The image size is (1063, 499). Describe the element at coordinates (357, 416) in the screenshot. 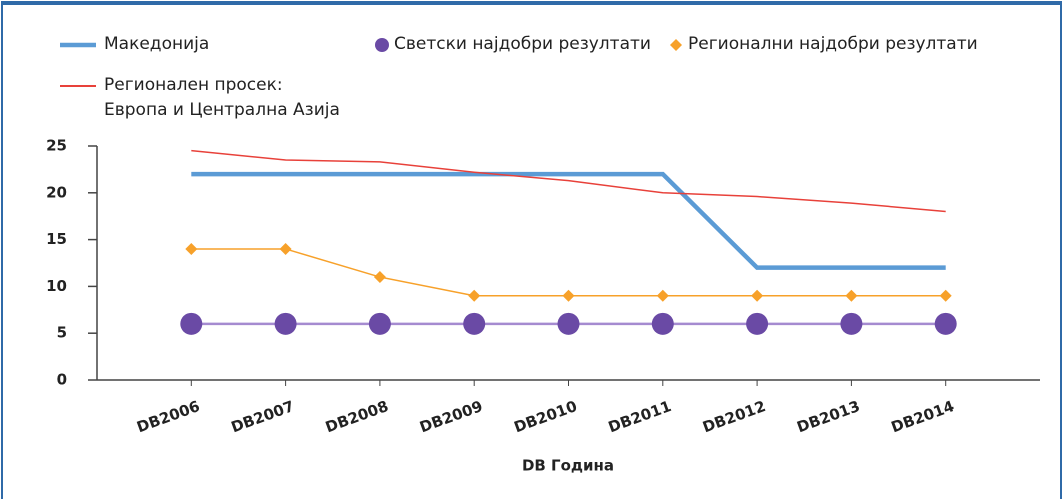

I see `x-tick-label: DB2008` at that location.